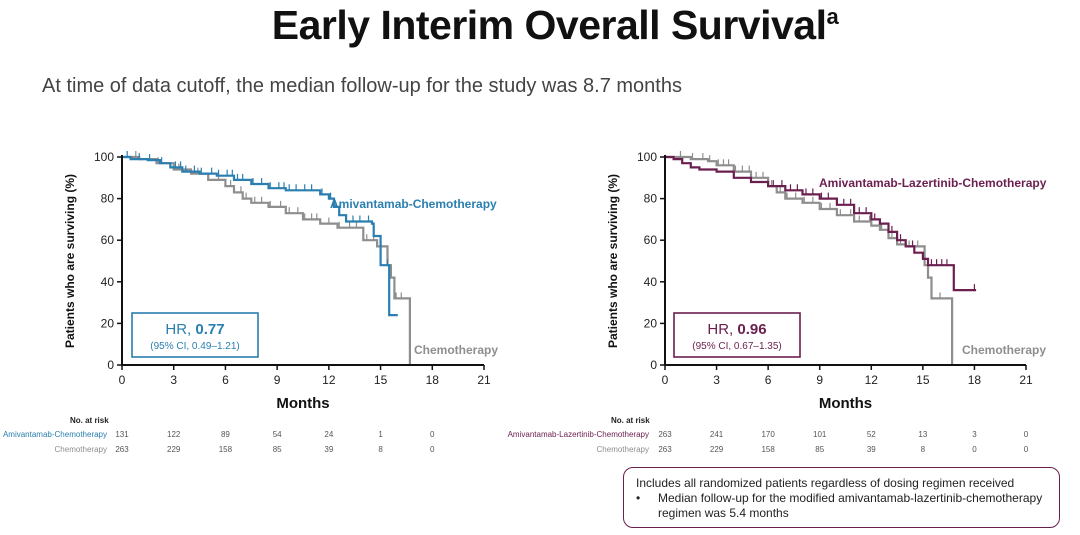  What do you see at coordinates (122, 434) in the screenshot?
I see `risk-count: 131` at bounding box center [122, 434].